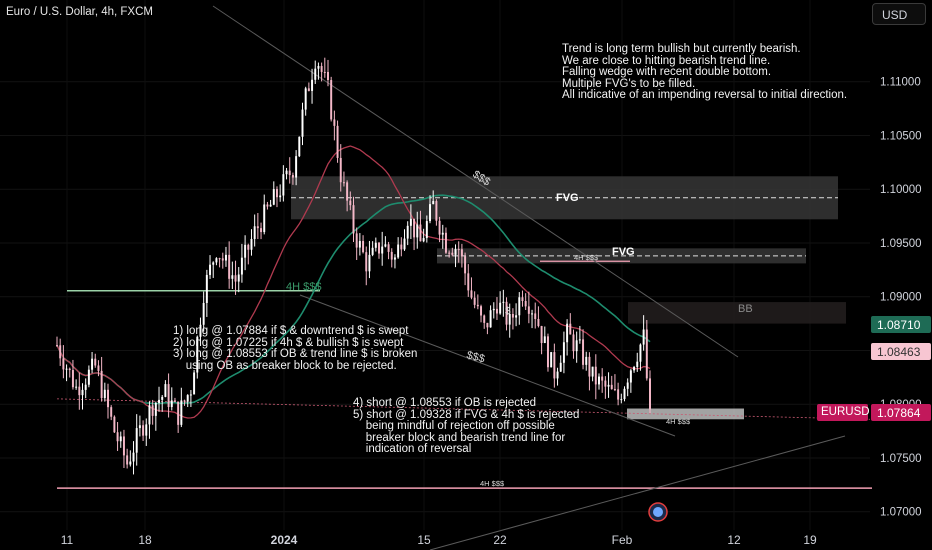  Describe the element at coordinates (843, 412) in the screenshot. I see `symbol-badge: EURUSD` at that location.